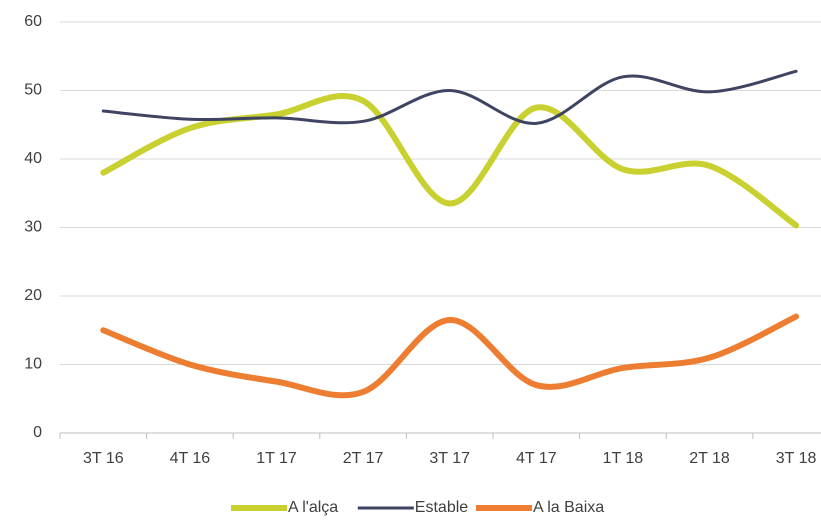 The width and height of the screenshot is (821, 520). Describe the element at coordinates (276, 458) in the screenshot. I see `x-tick-label: 1T 17` at that location.